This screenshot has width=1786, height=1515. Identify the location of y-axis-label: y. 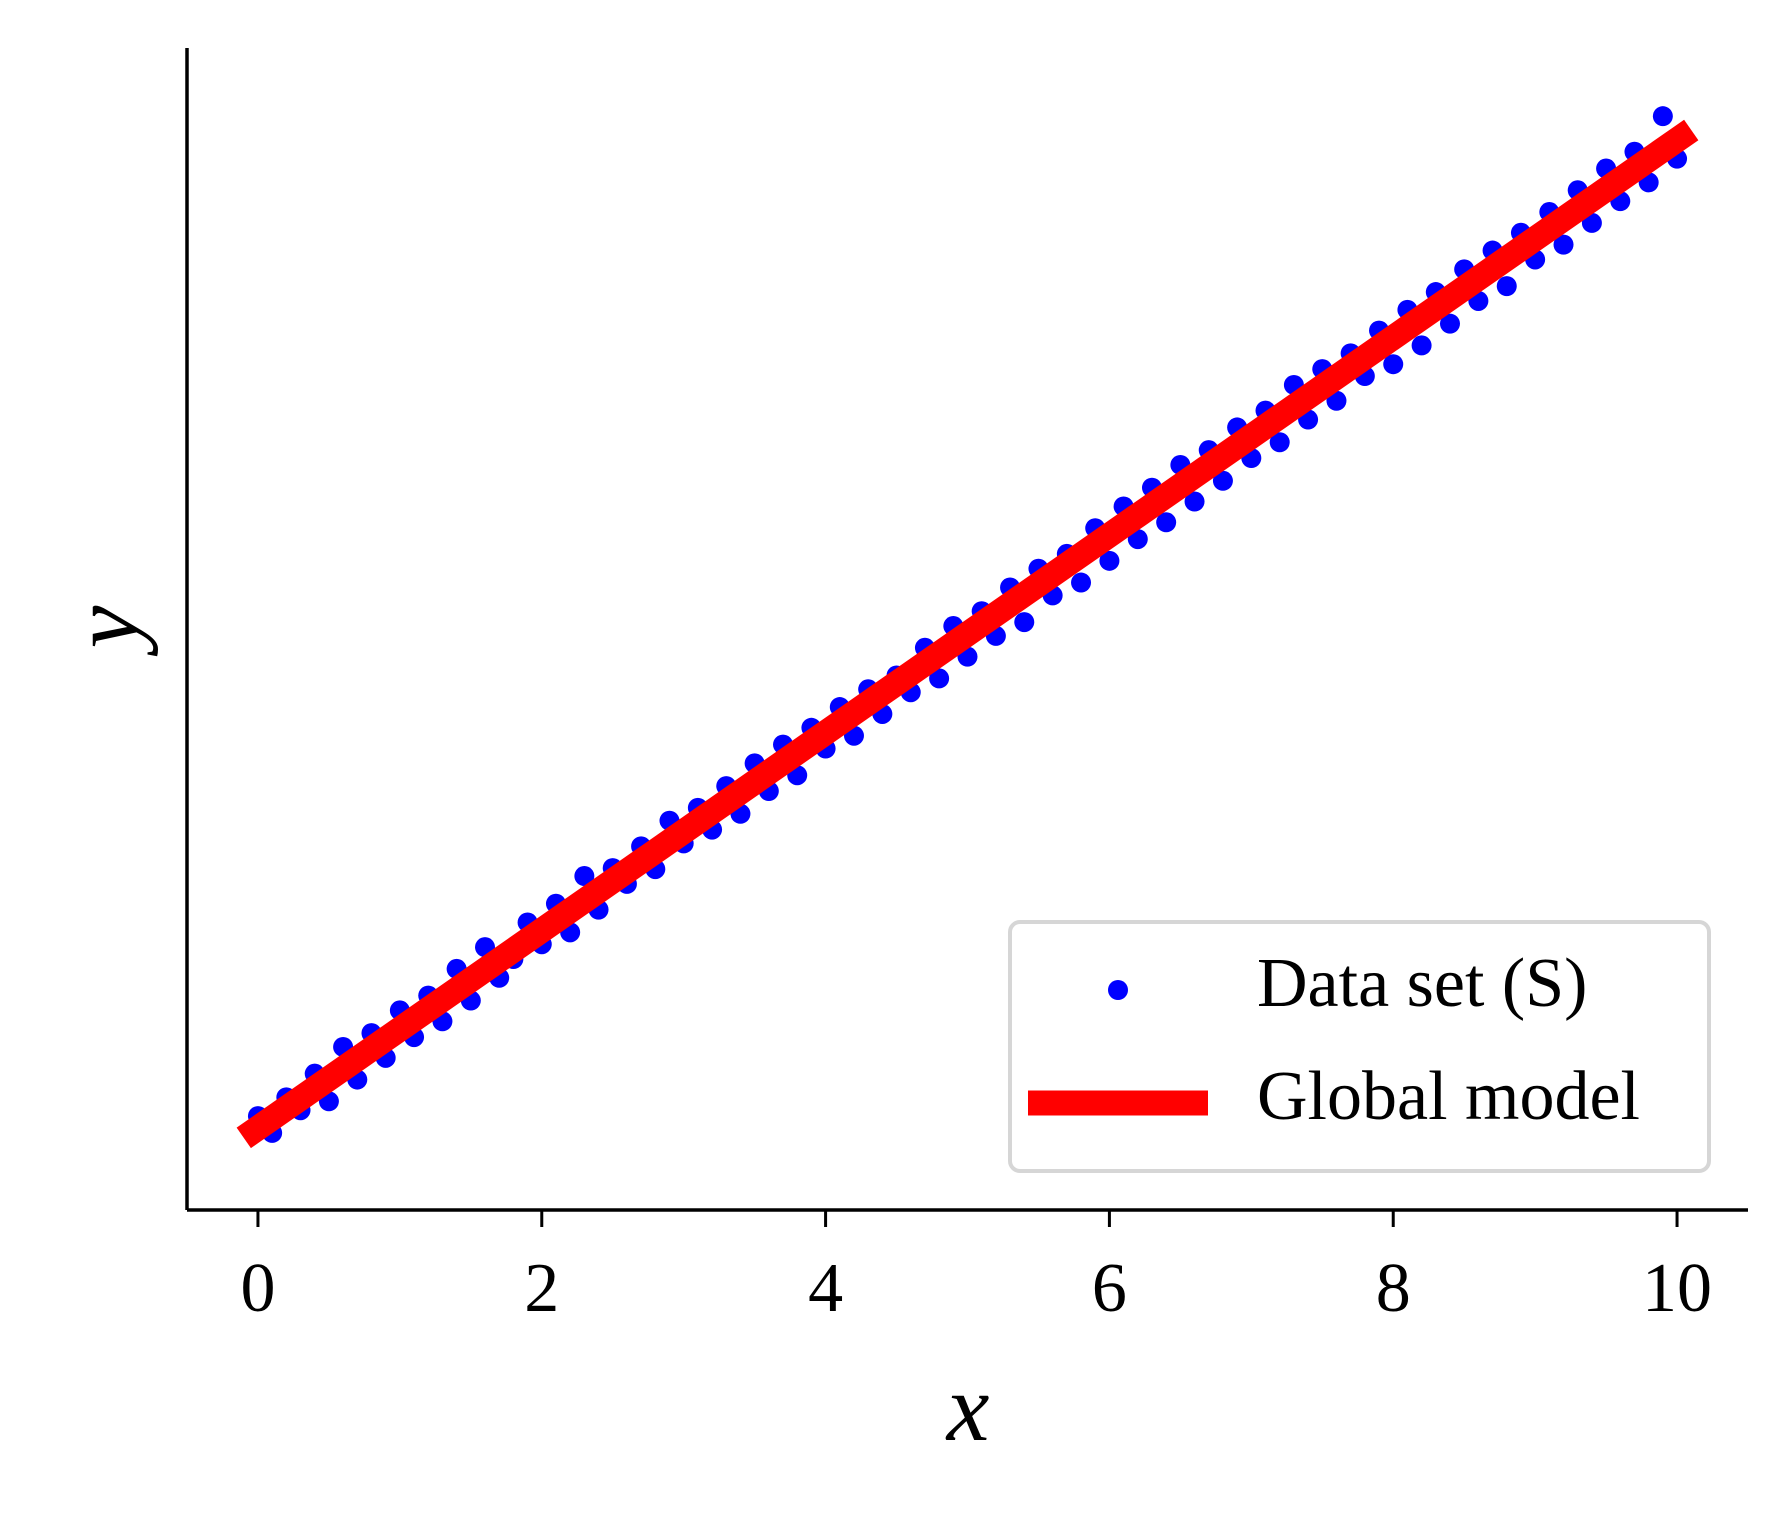
(104, 631).